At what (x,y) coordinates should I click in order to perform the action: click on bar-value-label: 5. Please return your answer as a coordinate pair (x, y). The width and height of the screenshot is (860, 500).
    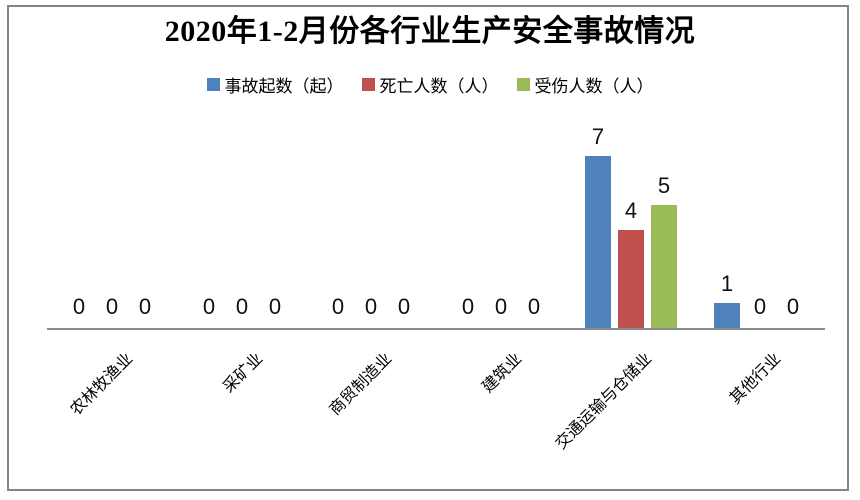
    Looking at the image, I should click on (664, 185).